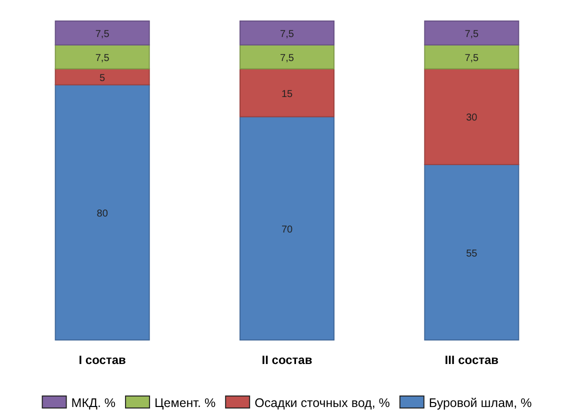  What do you see at coordinates (480, 403) in the screenshot?
I see `legend-label: Буровой шлам, %` at bounding box center [480, 403].